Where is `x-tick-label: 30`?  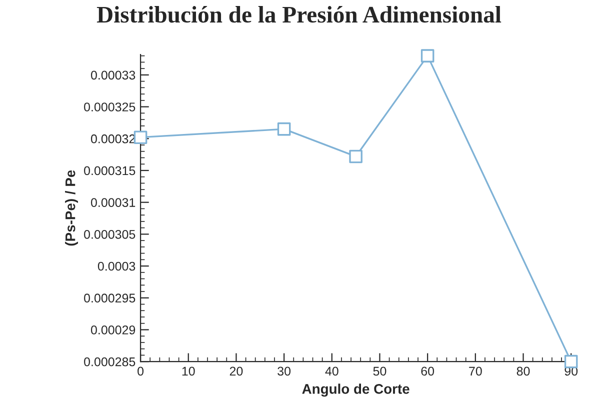 x-tick-label: 30 is located at coordinates (284, 371).